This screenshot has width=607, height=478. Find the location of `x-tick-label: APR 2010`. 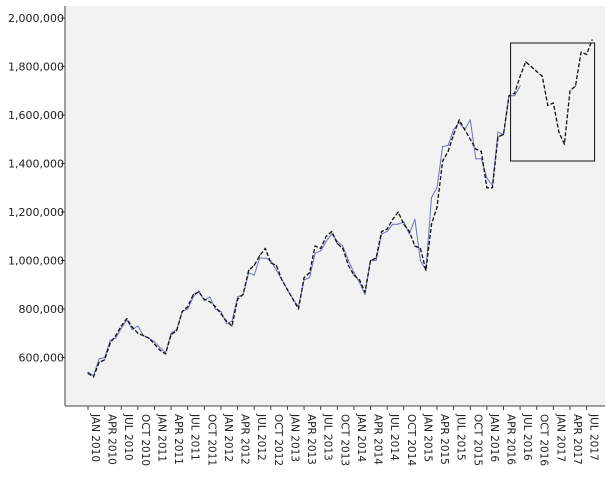

x-tick-label: APR 2010 is located at coordinates (112, 439).